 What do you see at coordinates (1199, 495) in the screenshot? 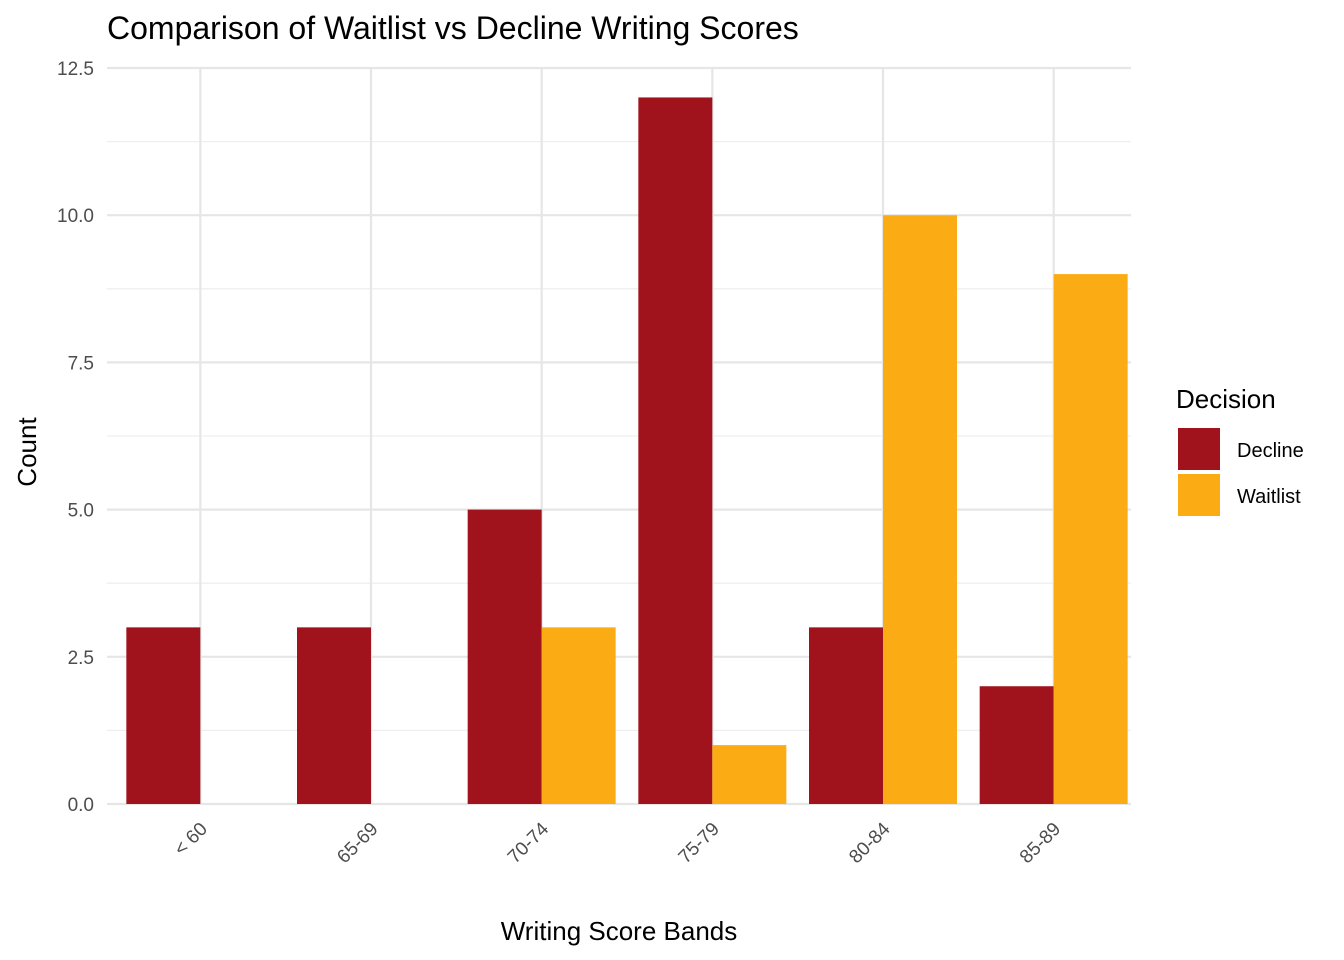
I see `legend-swatch-waitlist` at bounding box center [1199, 495].